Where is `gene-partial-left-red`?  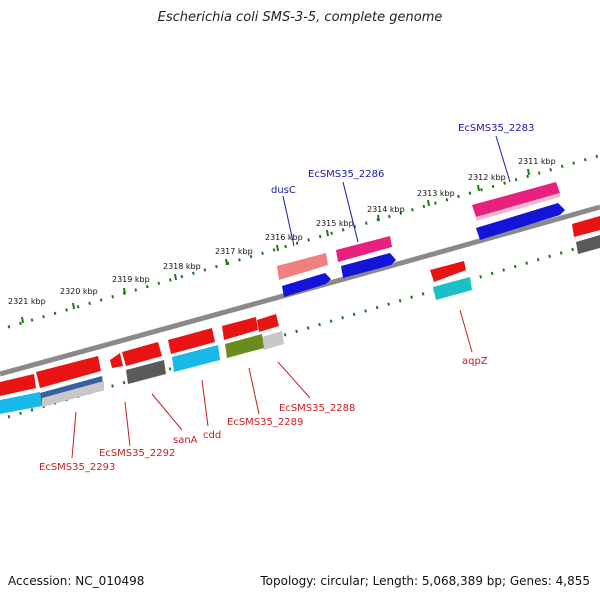 gene-partial-left-red is located at coordinates (18, 385).